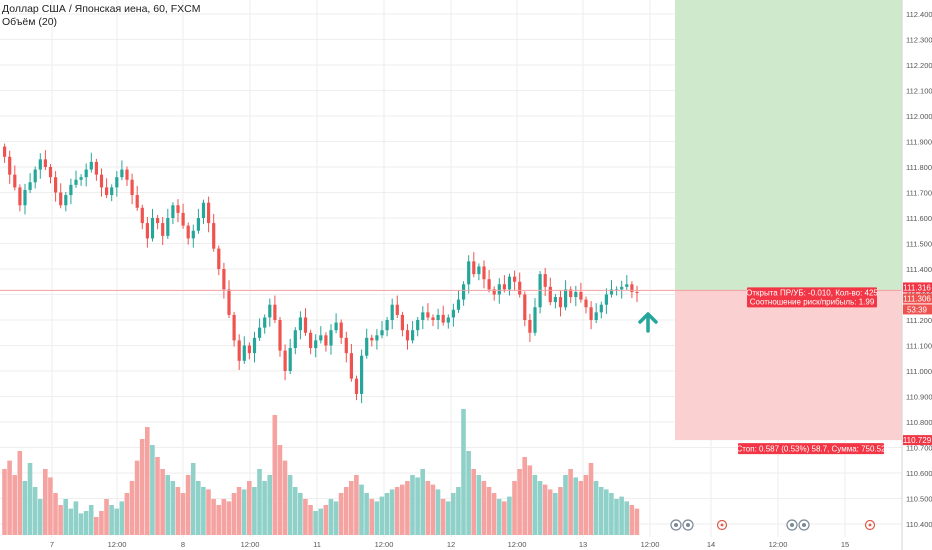  Describe the element at coordinates (773, 525) in the screenshot. I see `economic-events` at that location.